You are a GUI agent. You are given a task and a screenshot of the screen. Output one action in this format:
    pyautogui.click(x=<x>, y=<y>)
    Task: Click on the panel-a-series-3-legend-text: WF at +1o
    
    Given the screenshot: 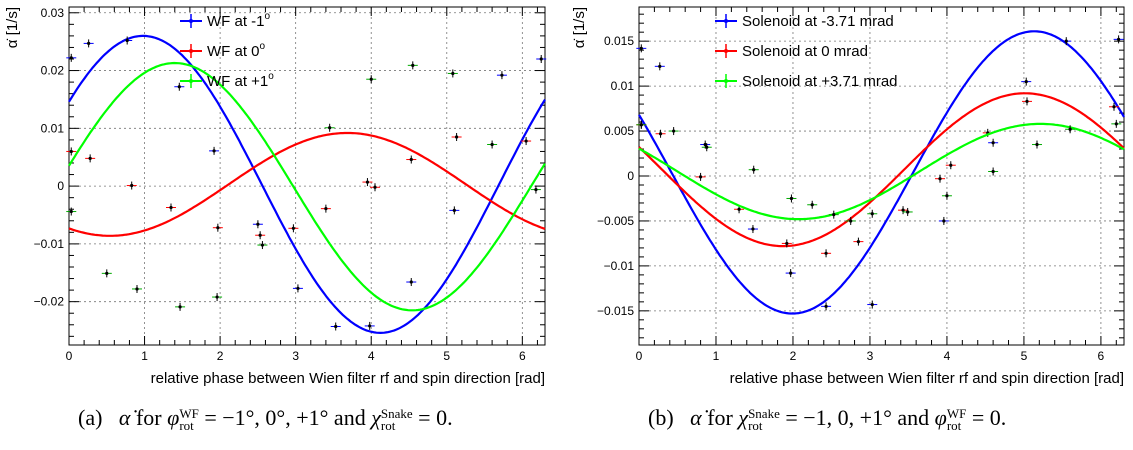 What is the action you would take?
    pyautogui.click(x=240, y=80)
    